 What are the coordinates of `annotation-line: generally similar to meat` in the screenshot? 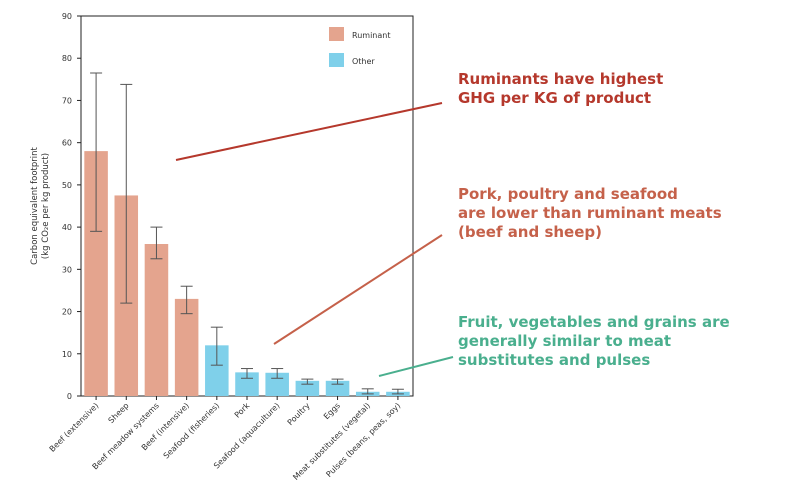 It's located at (565, 341).